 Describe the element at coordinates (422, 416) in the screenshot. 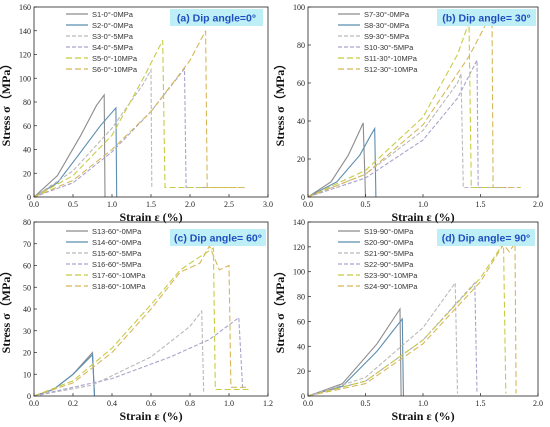

I see `x-axis-label: Strain ε (%)` at that location.